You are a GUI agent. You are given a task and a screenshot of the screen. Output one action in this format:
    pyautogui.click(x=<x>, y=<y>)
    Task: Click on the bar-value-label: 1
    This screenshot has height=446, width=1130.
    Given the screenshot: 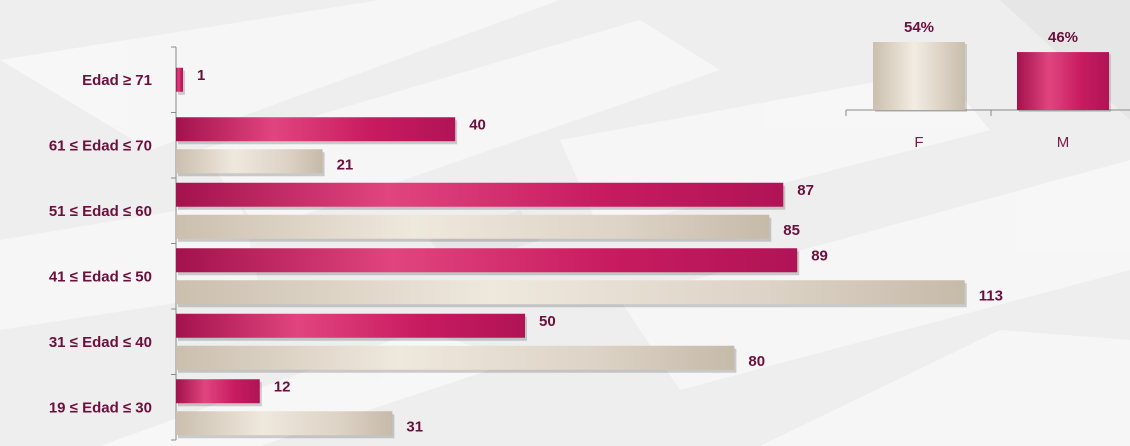 What is the action you would take?
    pyautogui.click(x=201, y=75)
    